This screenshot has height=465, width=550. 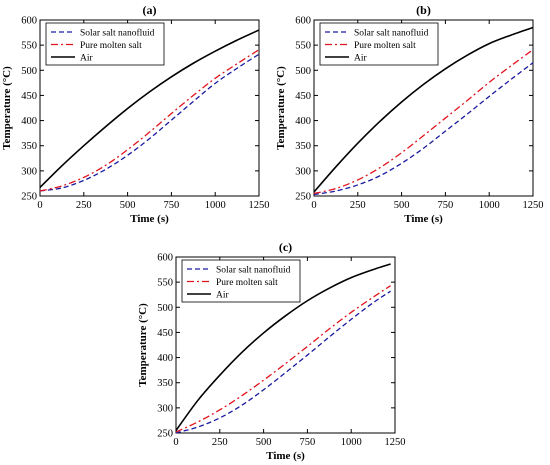 I want to click on panel-label: (b), so click(x=423, y=10).